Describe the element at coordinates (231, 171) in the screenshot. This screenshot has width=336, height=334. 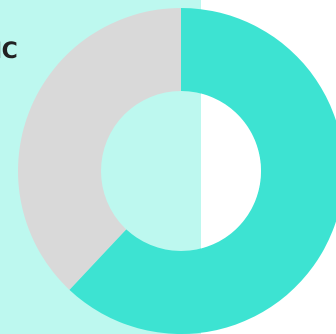
I see `donut-hole-right` at that location.